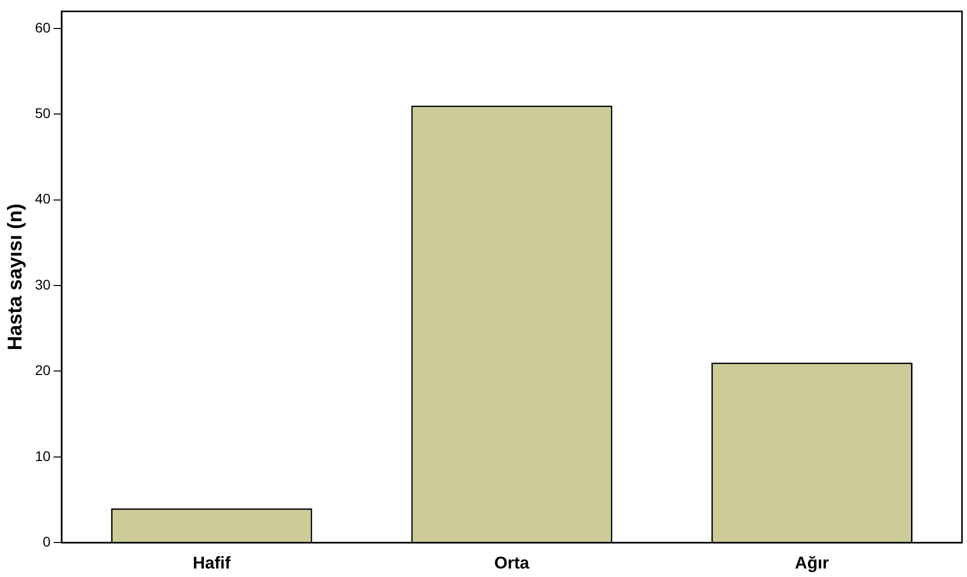  What do you see at coordinates (42, 284) in the screenshot?
I see `y-tick-label: 30` at bounding box center [42, 284].